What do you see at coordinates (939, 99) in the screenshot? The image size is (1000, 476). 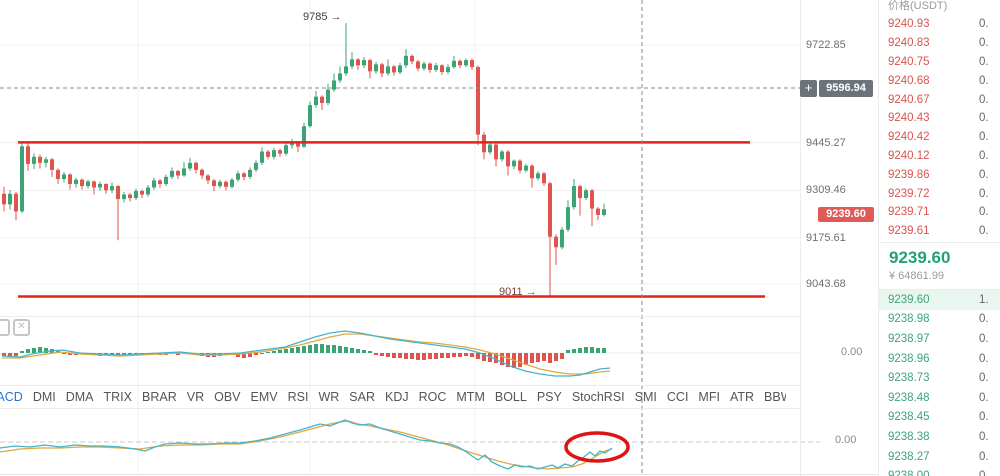 I see `sell-order-row: 9240.67 0.` at bounding box center [939, 99].